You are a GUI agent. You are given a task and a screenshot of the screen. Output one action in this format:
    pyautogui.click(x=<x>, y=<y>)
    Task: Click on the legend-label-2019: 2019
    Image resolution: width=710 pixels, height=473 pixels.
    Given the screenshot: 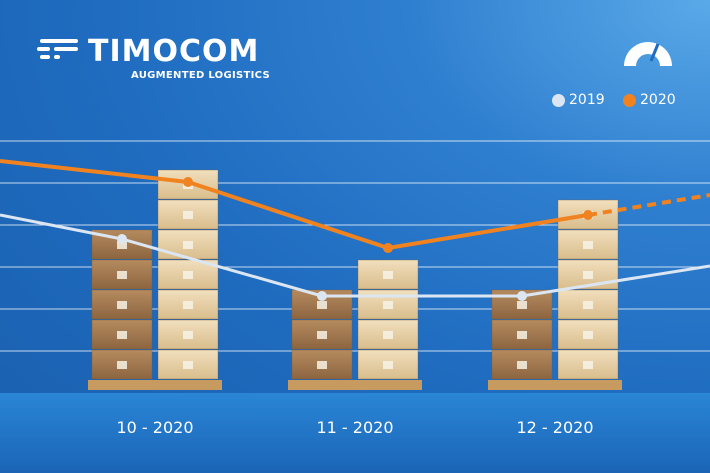 What is the action you would take?
    pyautogui.click(x=587, y=100)
    